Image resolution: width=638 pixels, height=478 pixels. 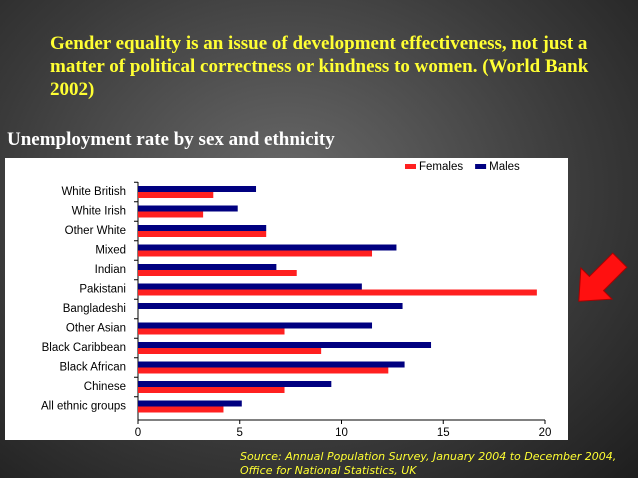 I want to click on x-tick-label: 10, so click(x=341, y=433).